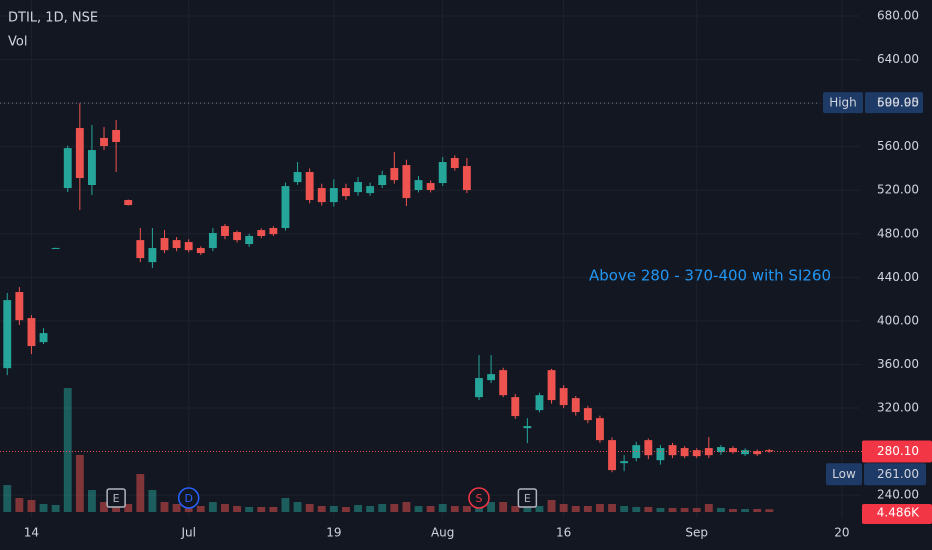  I want to click on x-tick-label: 20, so click(841, 533).